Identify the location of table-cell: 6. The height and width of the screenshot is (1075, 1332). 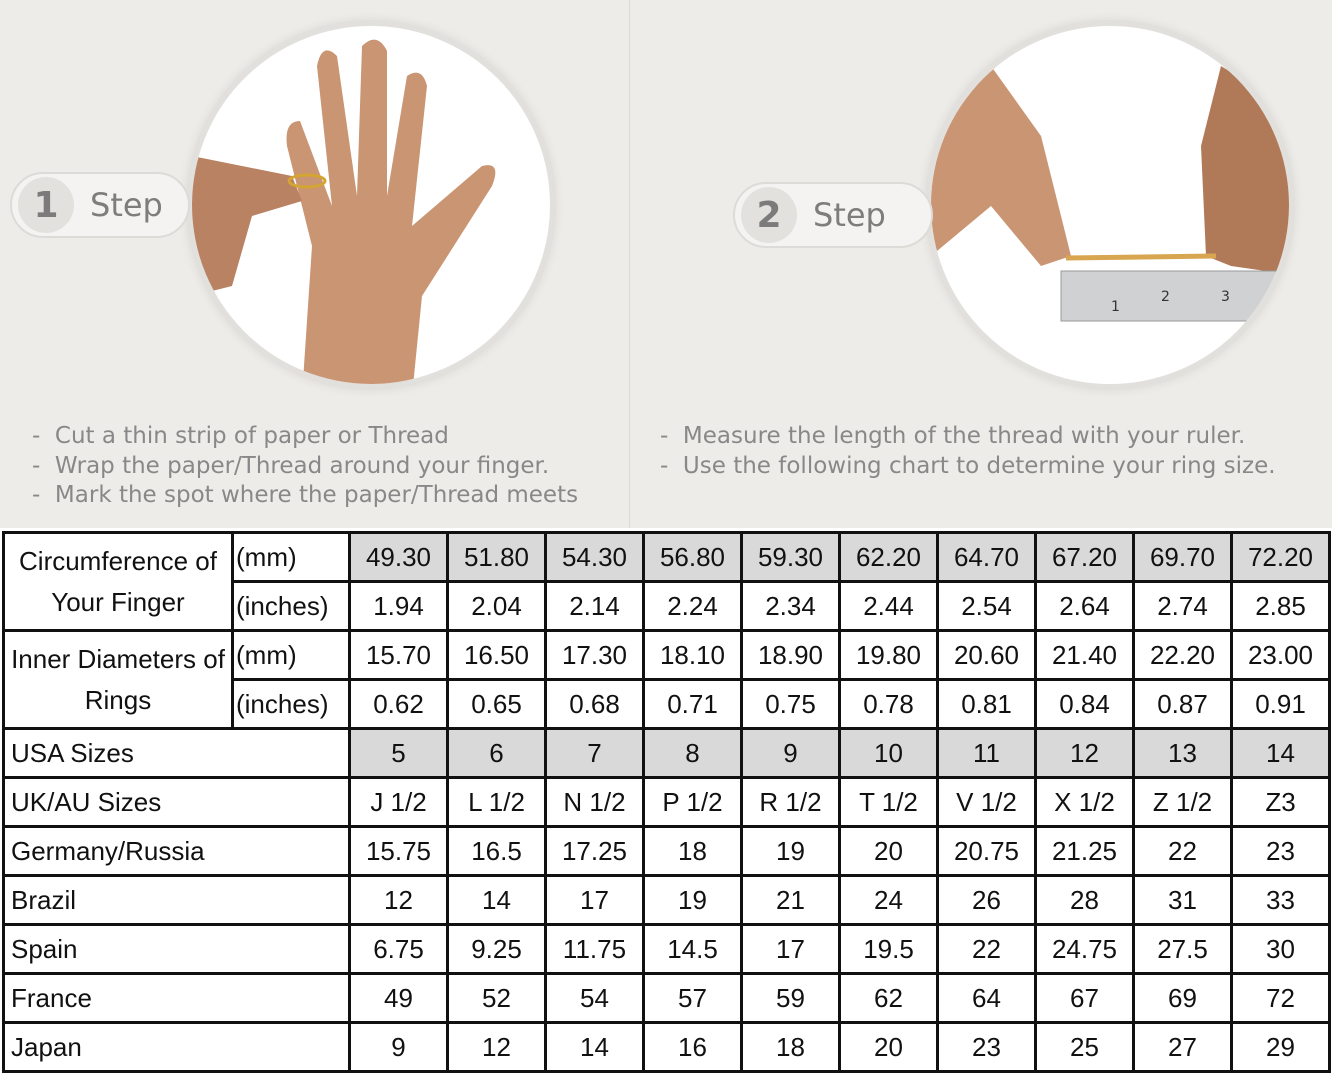
(496, 753).